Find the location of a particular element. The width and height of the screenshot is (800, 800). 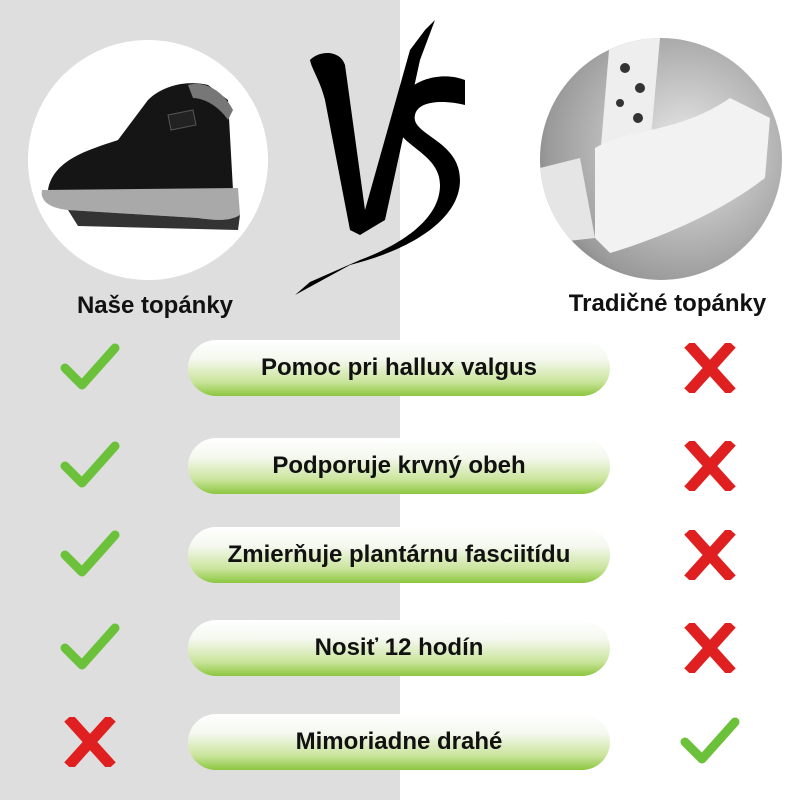

our-shoes-caption: Naše topánky is located at coordinates (155, 305).